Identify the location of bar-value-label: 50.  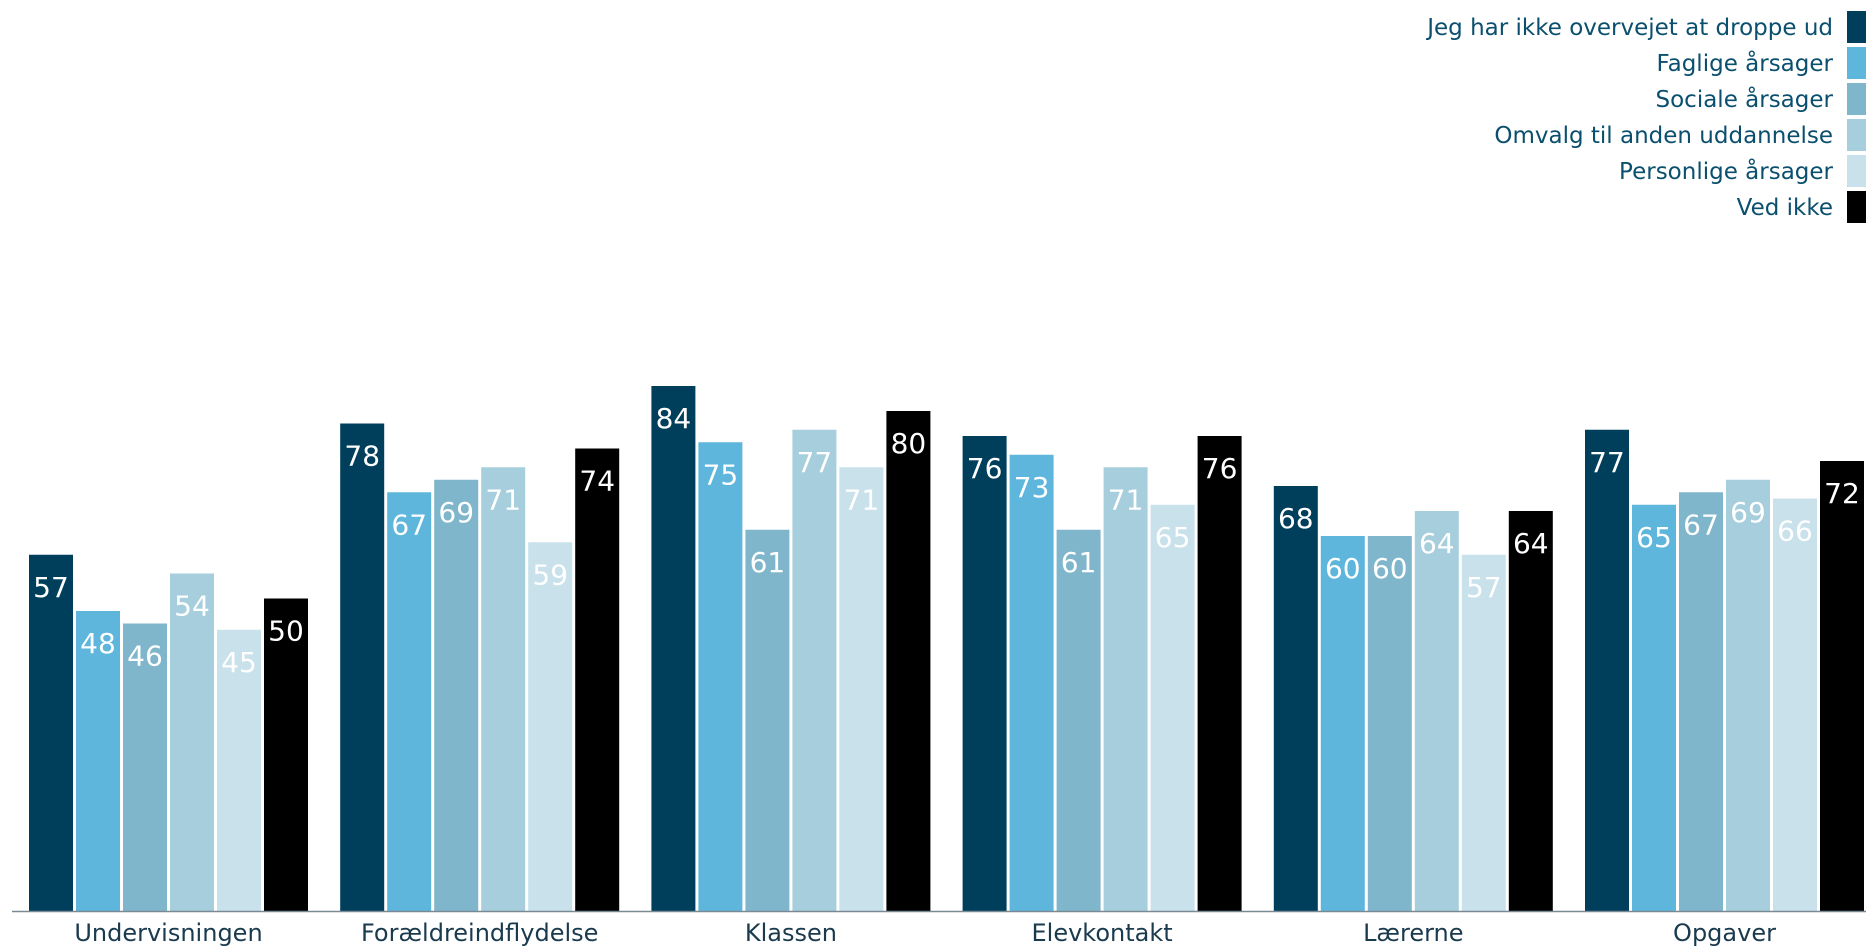
(286, 631).